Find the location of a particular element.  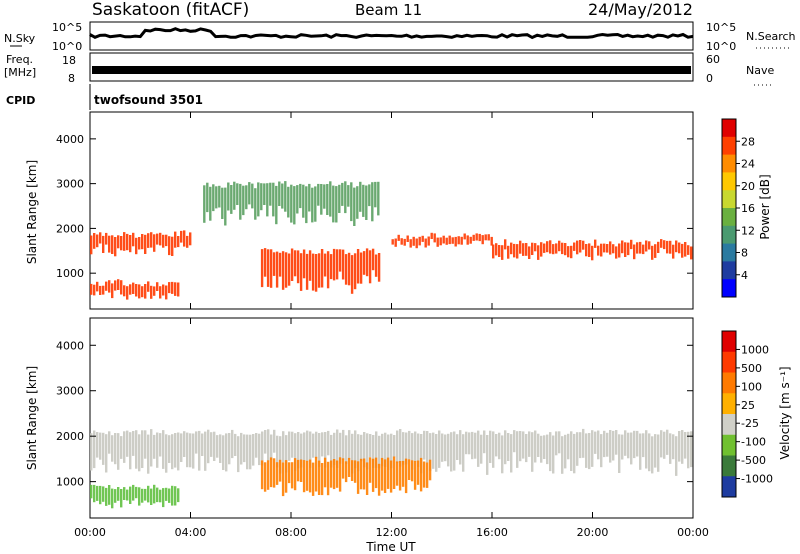

date-title: 24/May/2012 is located at coordinates (640, 9).